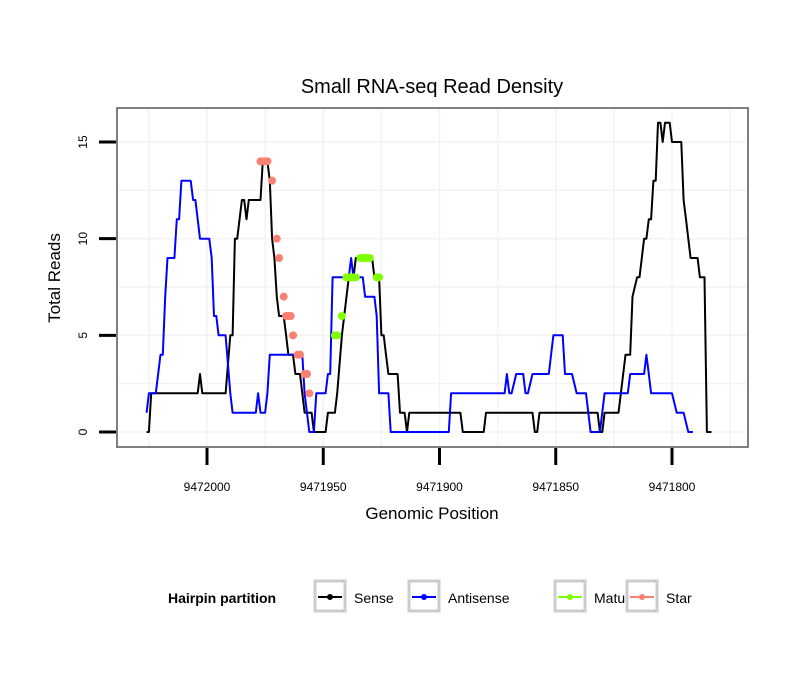 The image size is (810, 690). What do you see at coordinates (439, 487) in the screenshot?
I see `x-tick-label: 9471900` at bounding box center [439, 487].